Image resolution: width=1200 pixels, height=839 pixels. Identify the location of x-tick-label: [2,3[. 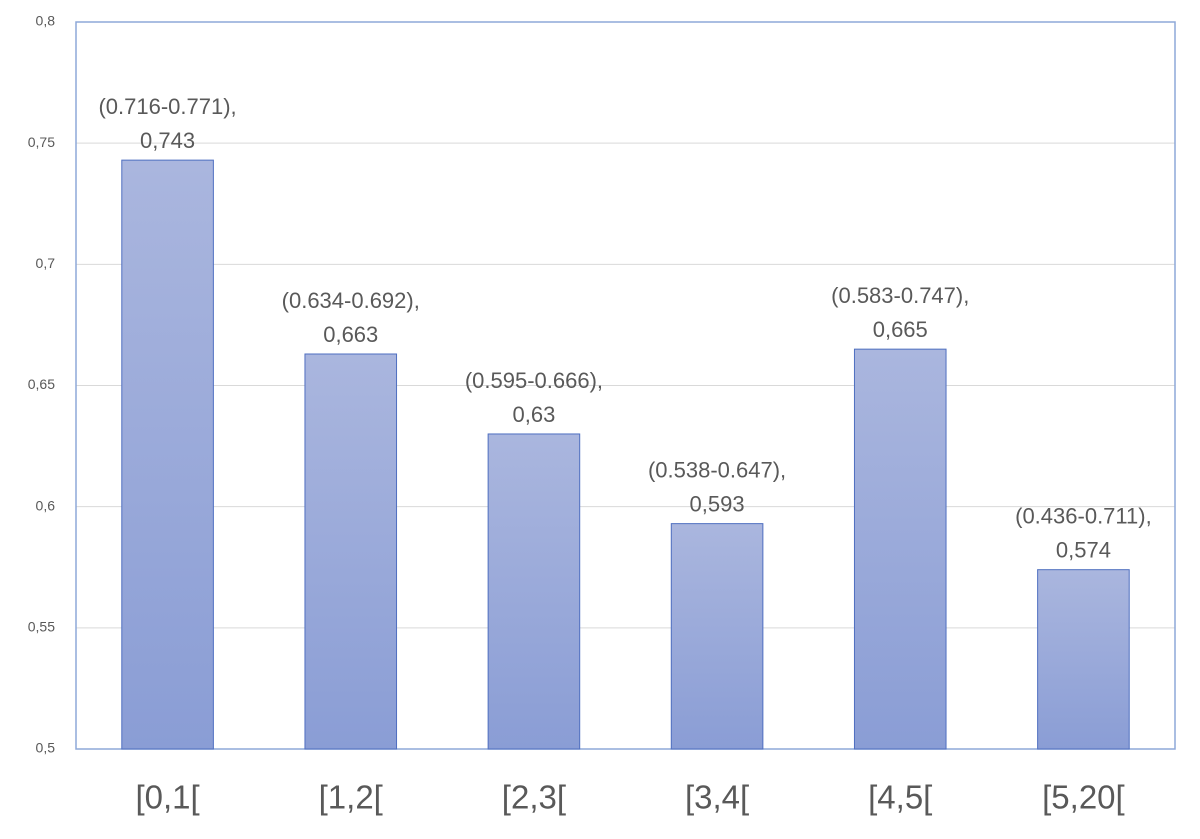
(534, 797).